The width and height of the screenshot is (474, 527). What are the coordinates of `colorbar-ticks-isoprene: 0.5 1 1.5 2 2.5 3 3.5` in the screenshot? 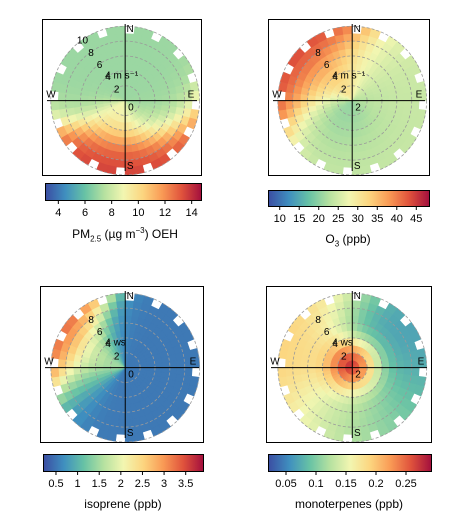 It's located at (120, 480).